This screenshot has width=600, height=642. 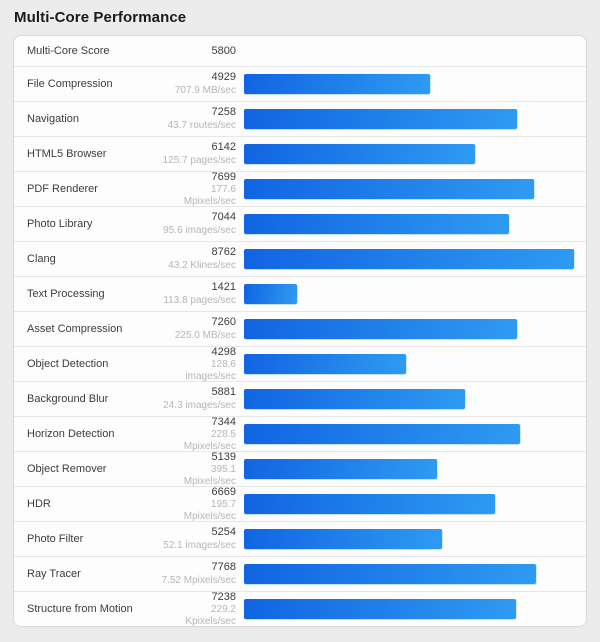 I want to click on benchmark-row: Text Processing 1421 113.8 pages/sec, so click(x=300, y=293).